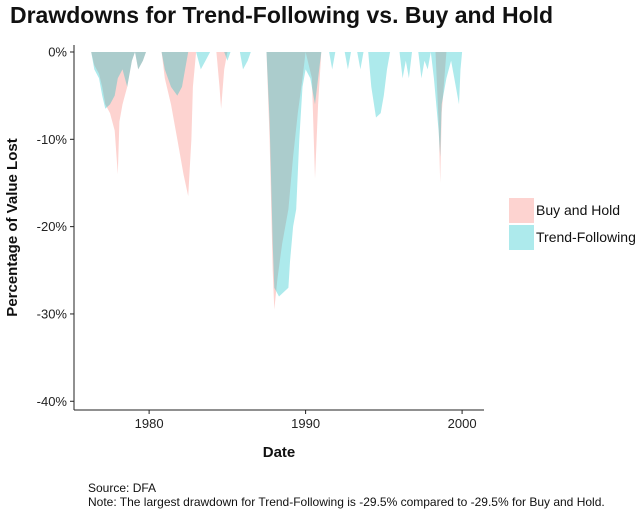  Describe the element at coordinates (578, 210) in the screenshot. I see `legend-label: Buy and Hold` at that location.